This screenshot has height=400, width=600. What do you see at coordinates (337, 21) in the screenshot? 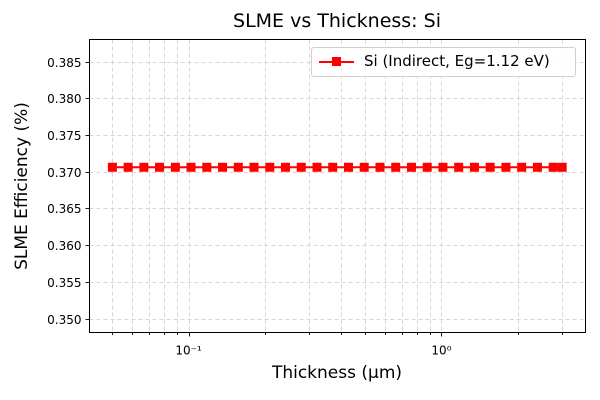
I see `chart-title: SLME vs Thickness: Si` at bounding box center [337, 21].